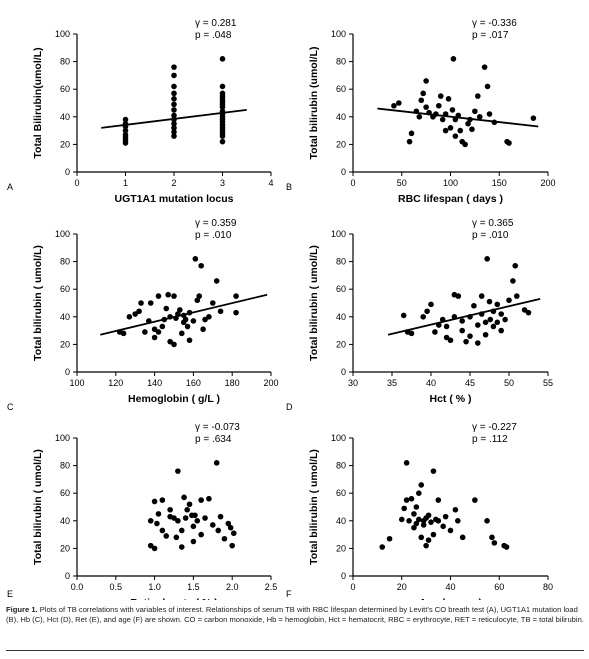  I want to click on x-tick-label-c: 160, so click(193, 383).